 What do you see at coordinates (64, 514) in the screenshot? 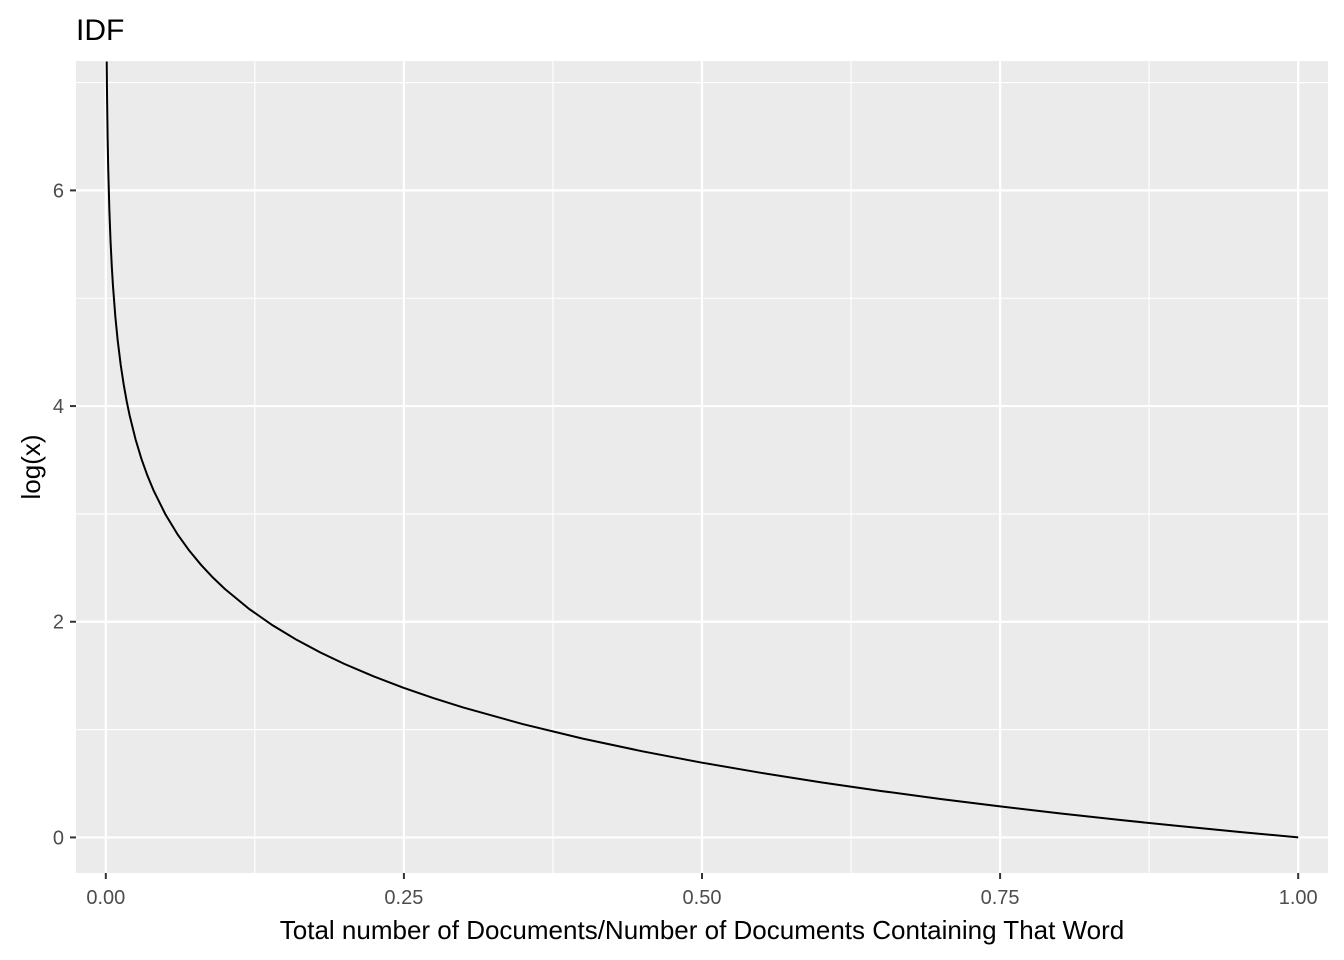
I see `y-axis-ticks: 0 2 4 6` at bounding box center [64, 514].